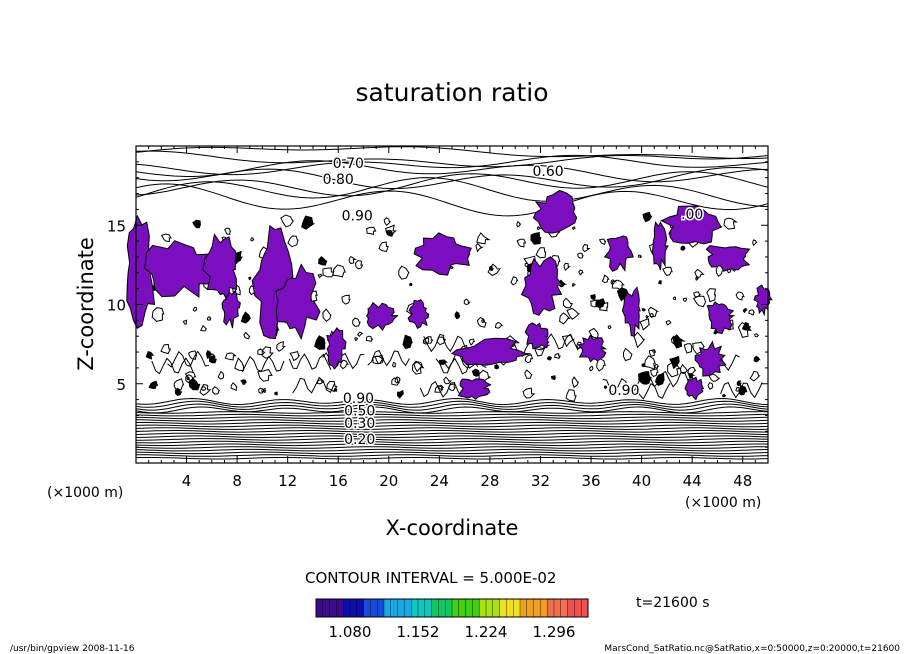 The height and width of the screenshot is (654, 904). I want to click on x-unit-right: (×1000 m), so click(723, 503).